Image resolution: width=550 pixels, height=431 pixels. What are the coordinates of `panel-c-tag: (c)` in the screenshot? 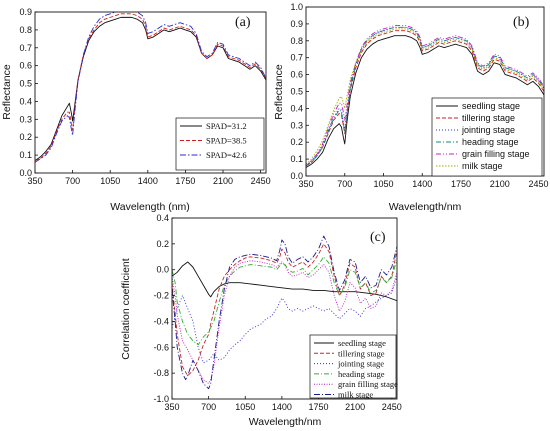 It's located at (378, 237).